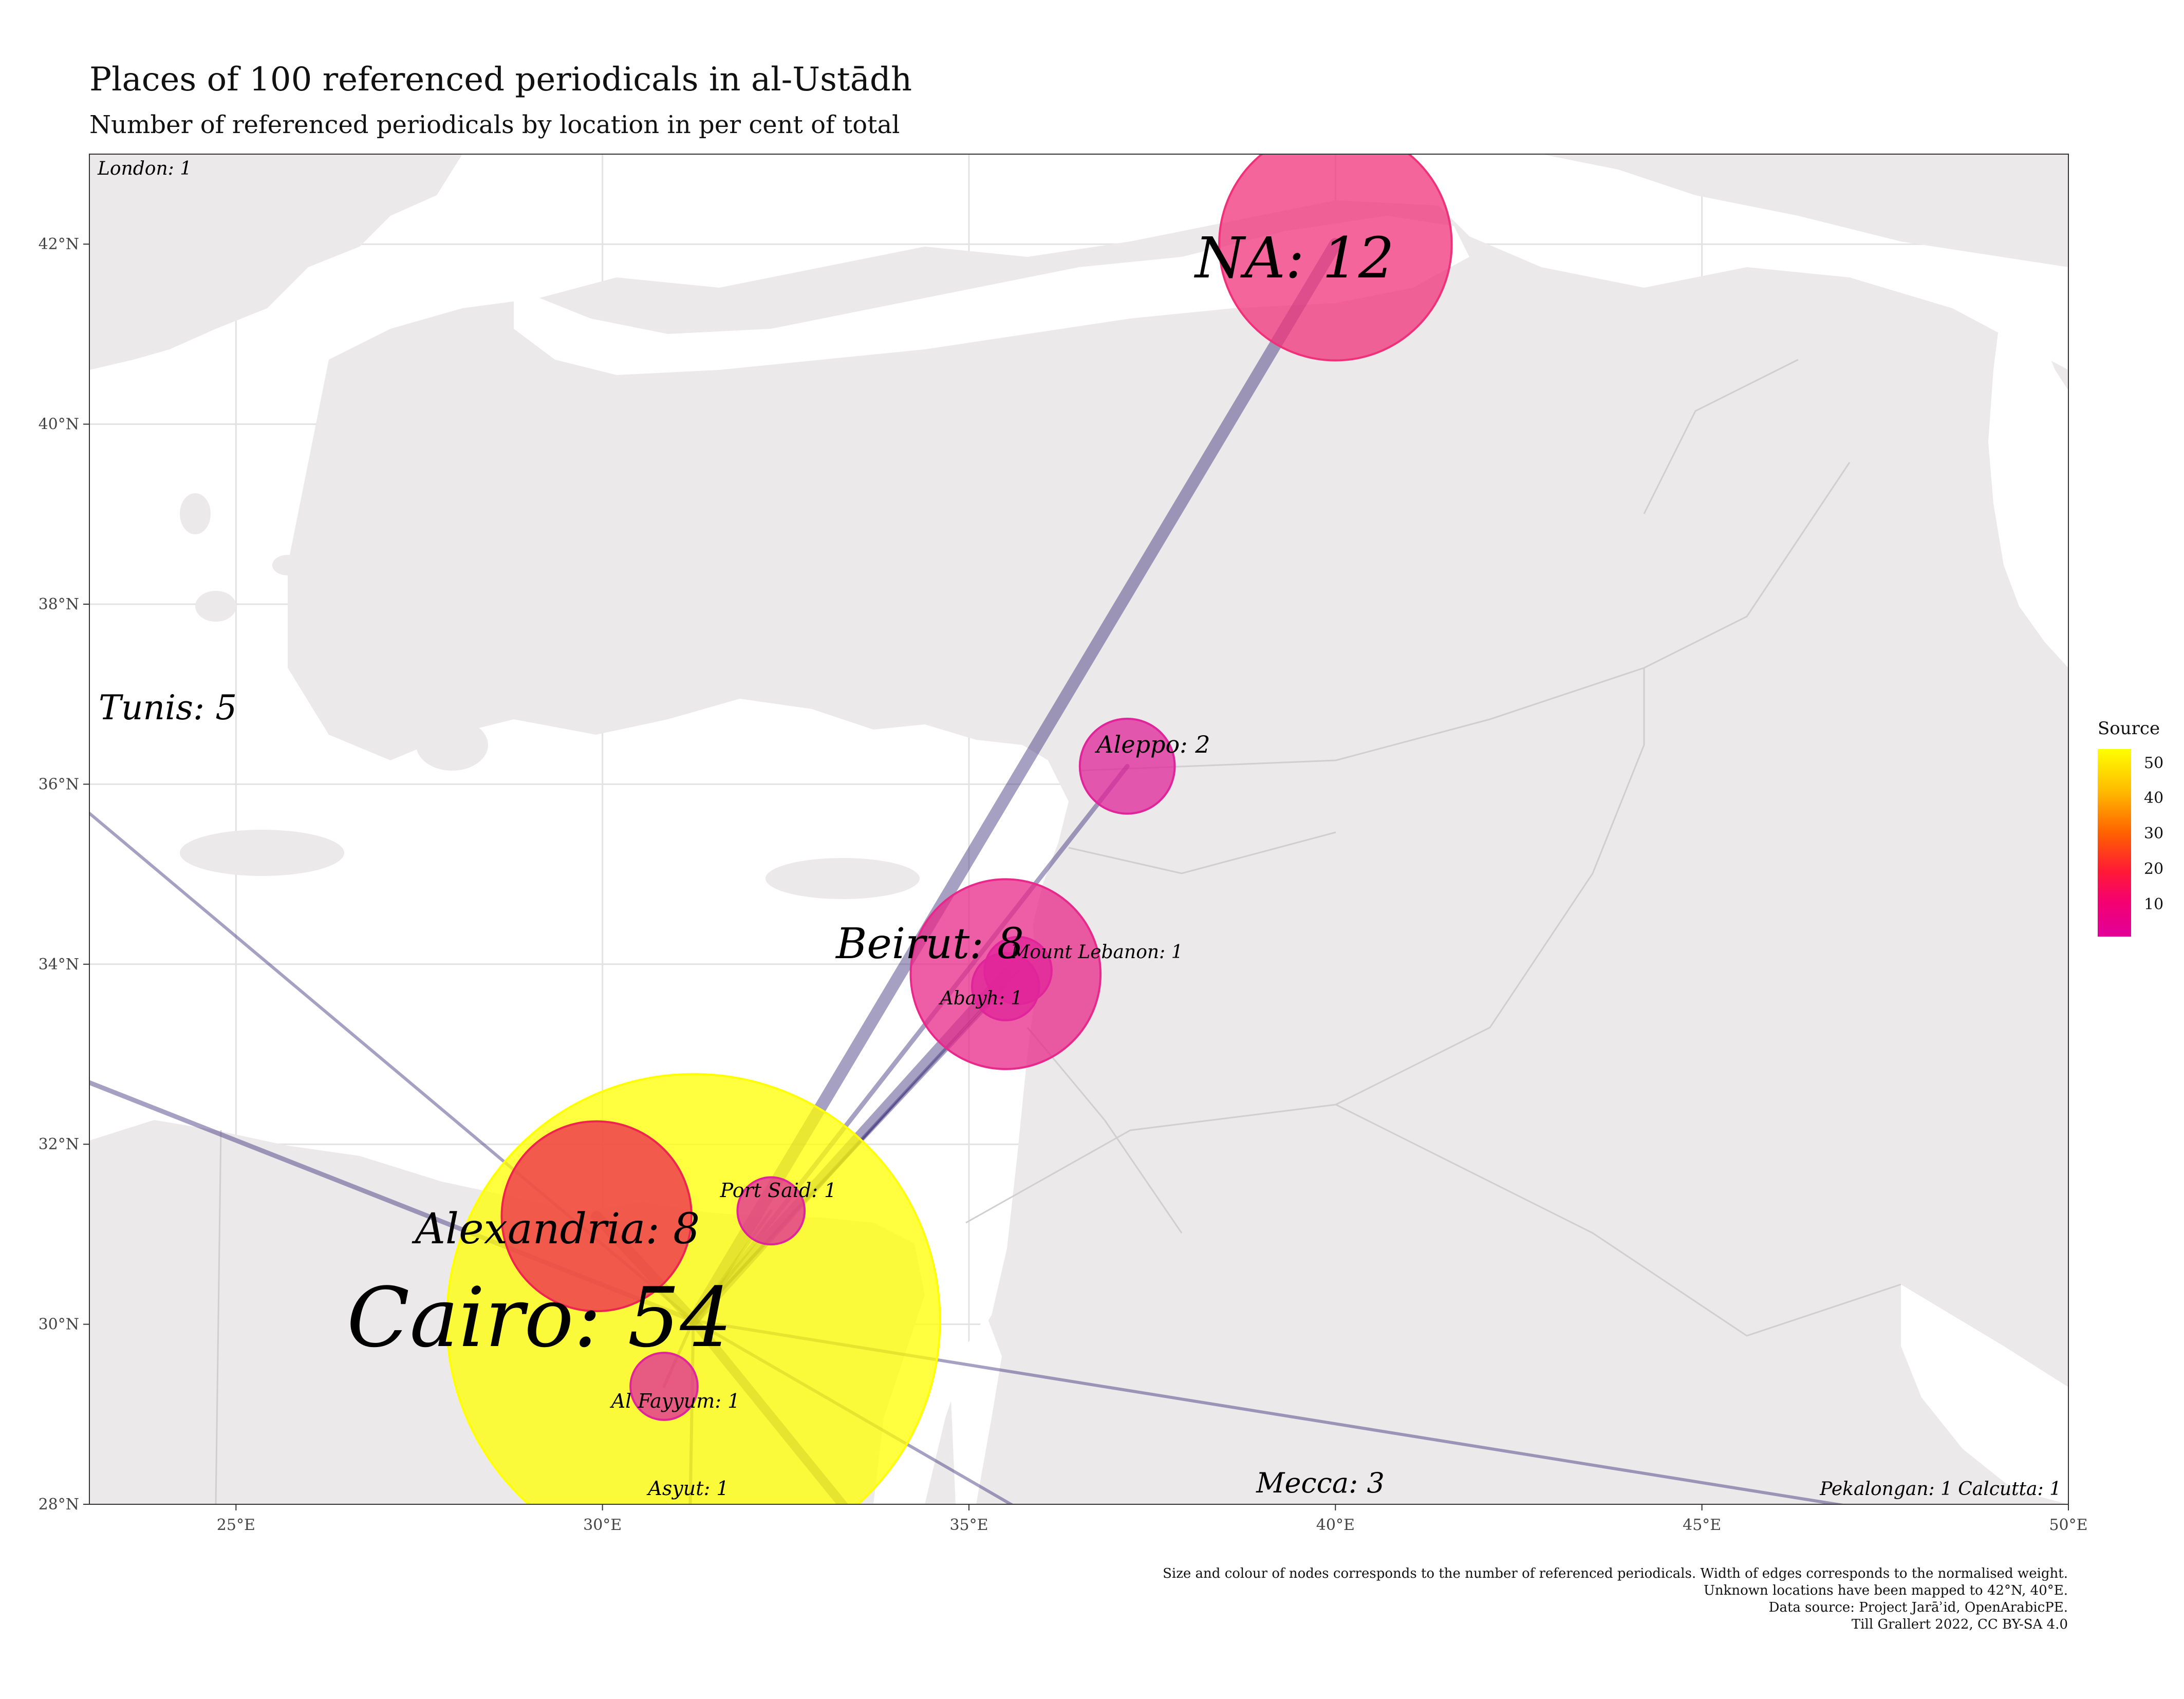 The height and width of the screenshot is (1699, 2184). I want to click on legend-tick-label: 50, so click(2154, 763).